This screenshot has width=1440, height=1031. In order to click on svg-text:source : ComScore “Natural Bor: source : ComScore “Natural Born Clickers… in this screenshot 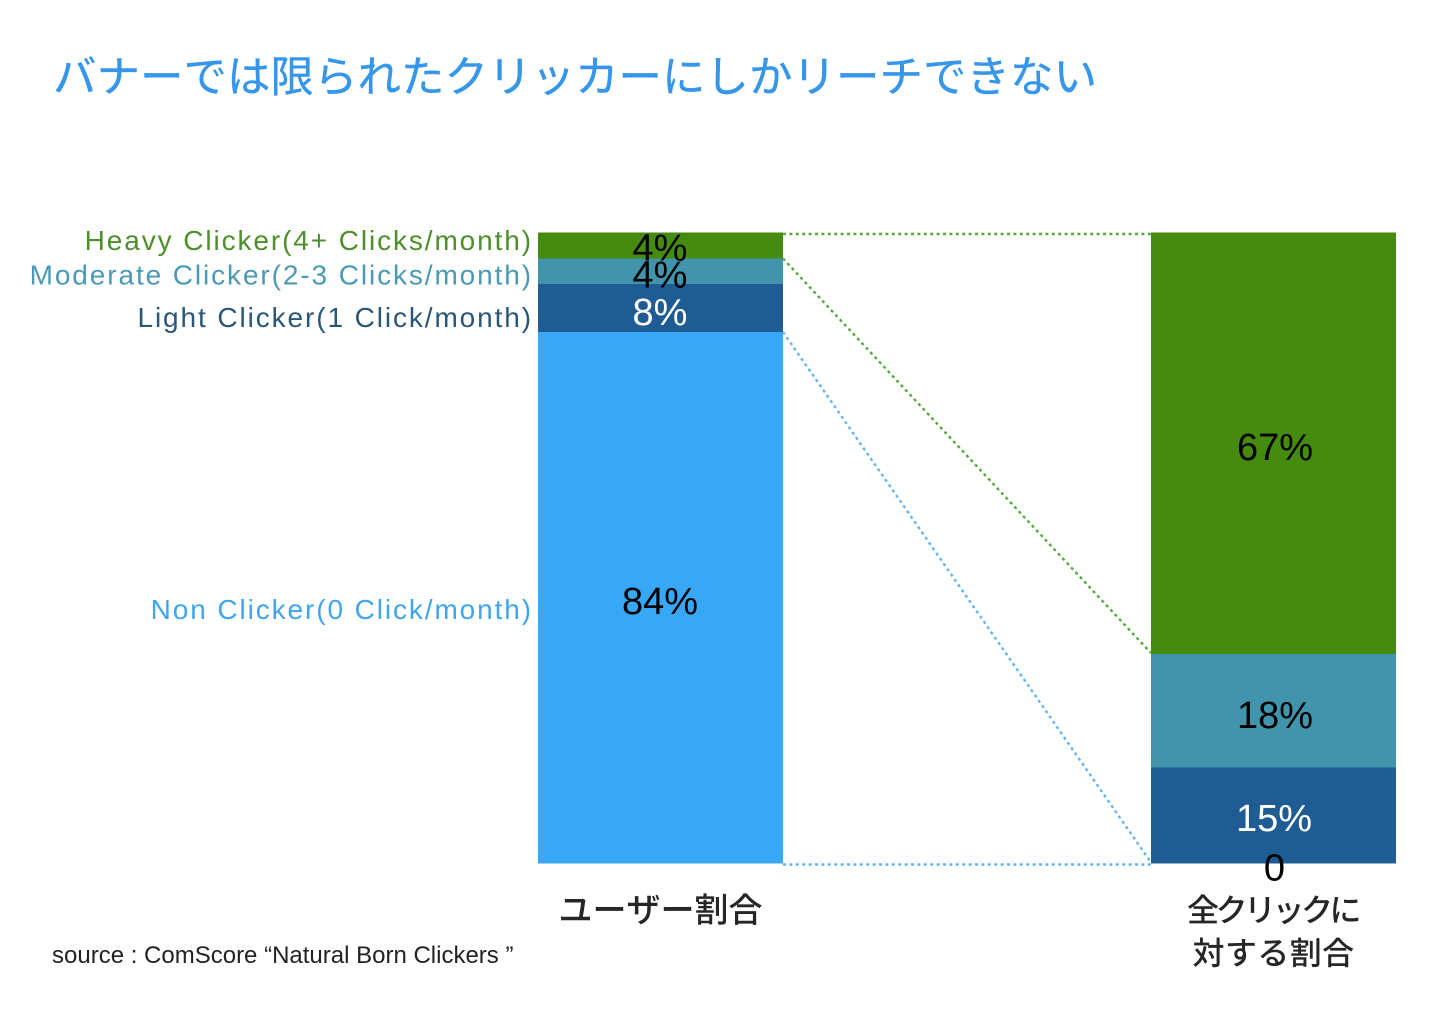, I will do `click(282, 955)`.